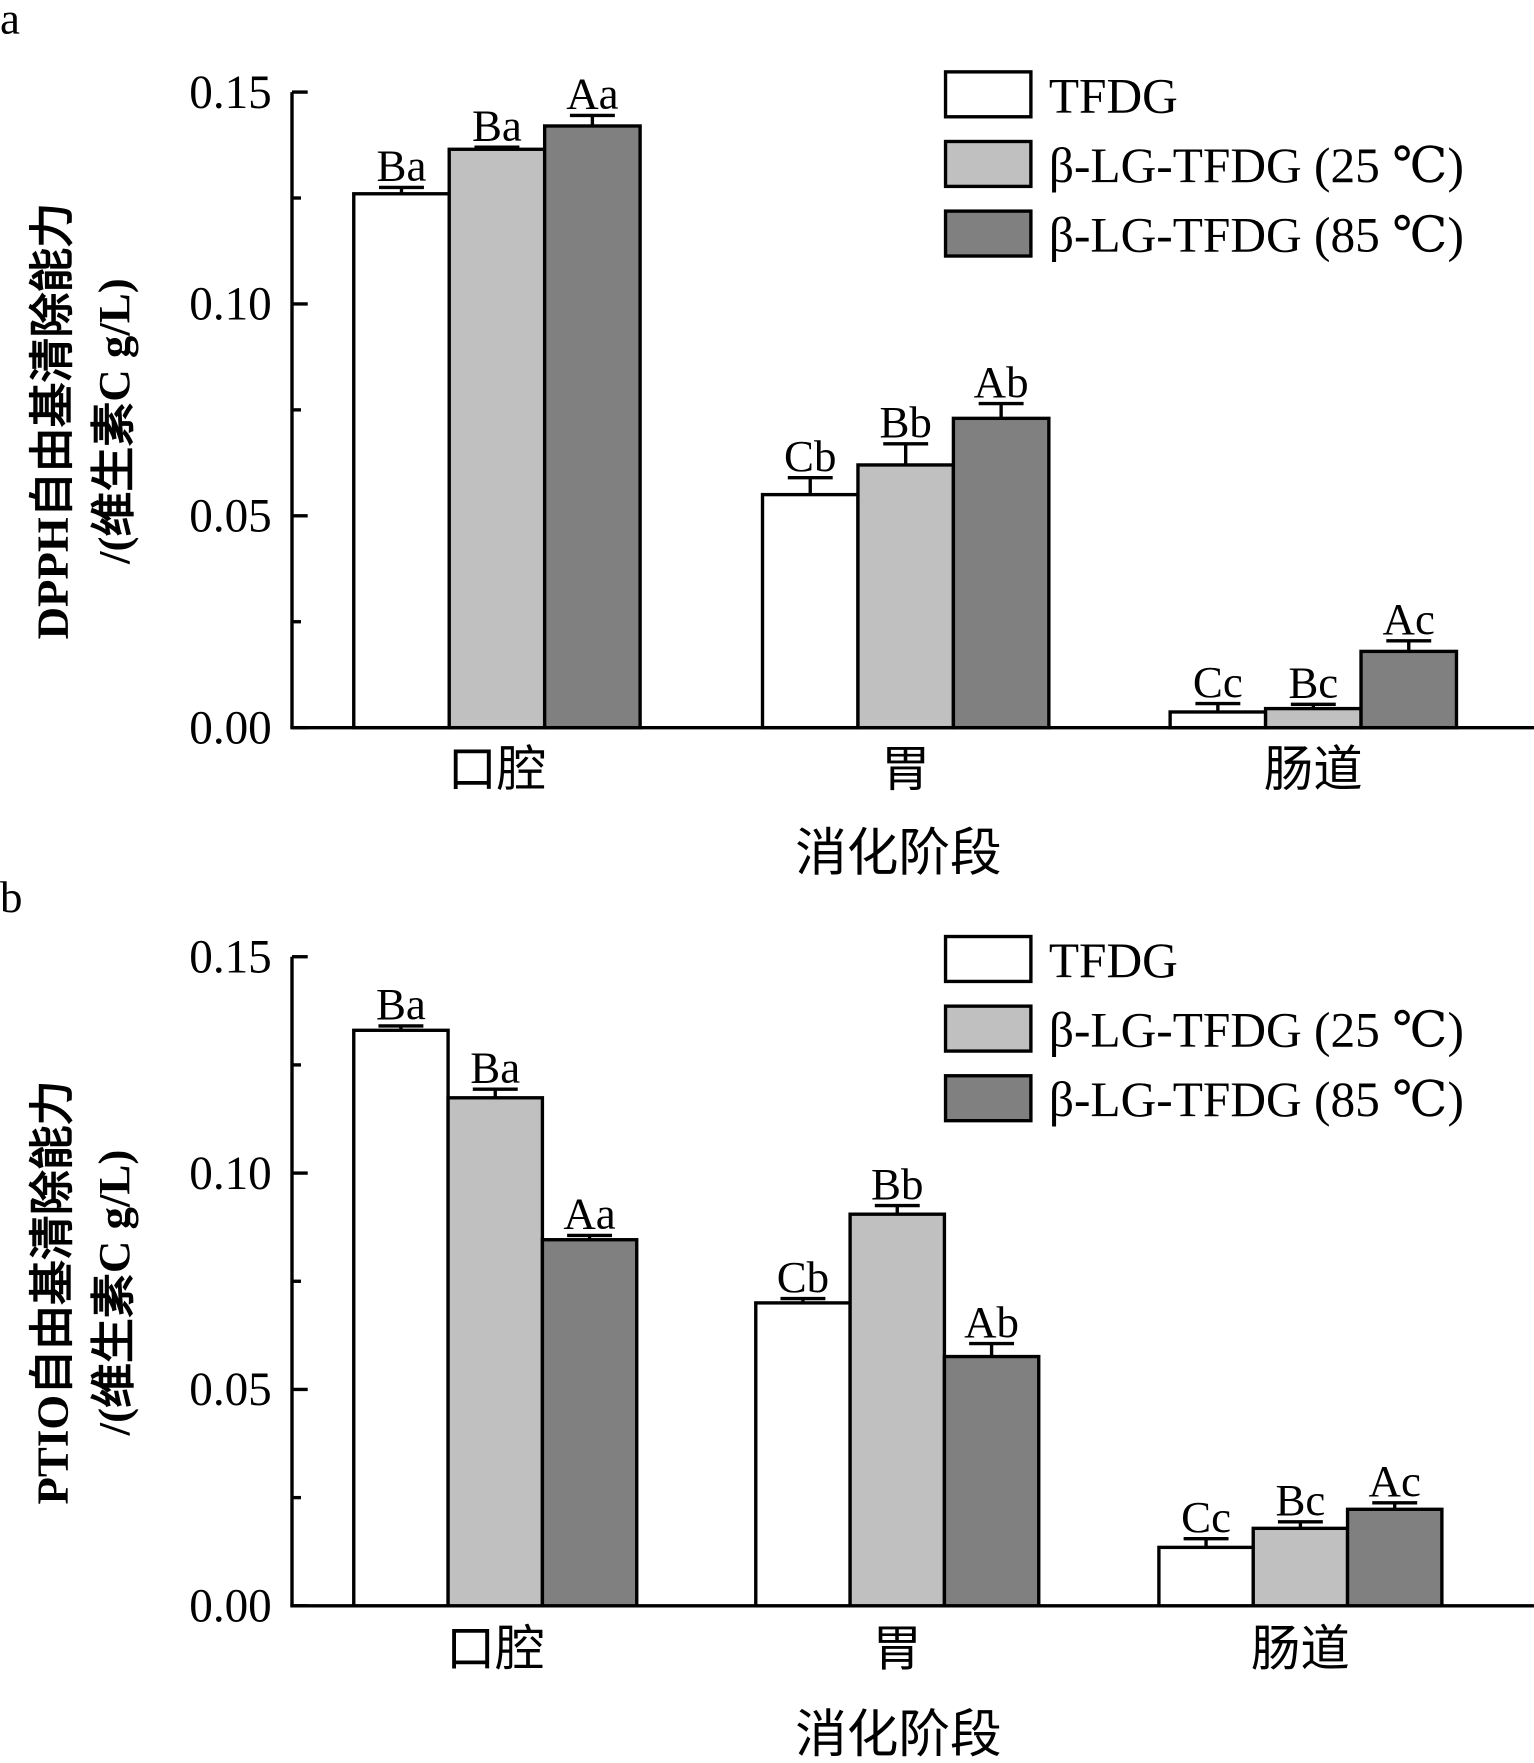 The image size is (1534, 1763). What do you see at coordinates (52, 1292) in the screenshot?
I see `y-axis-title-line1: PTIO自由基清除能力` at bounding box center [52, 1292].